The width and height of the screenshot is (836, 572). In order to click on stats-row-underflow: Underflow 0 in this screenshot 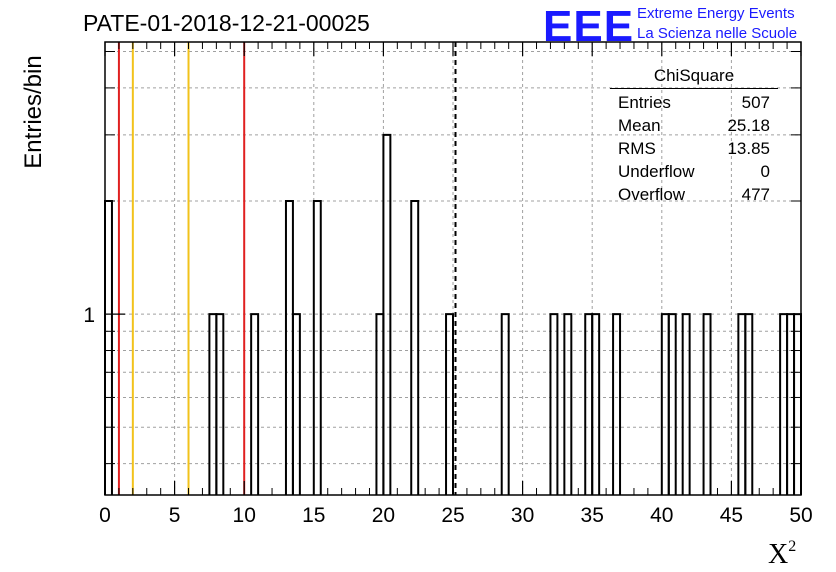, I will do `click(694, 171)`.